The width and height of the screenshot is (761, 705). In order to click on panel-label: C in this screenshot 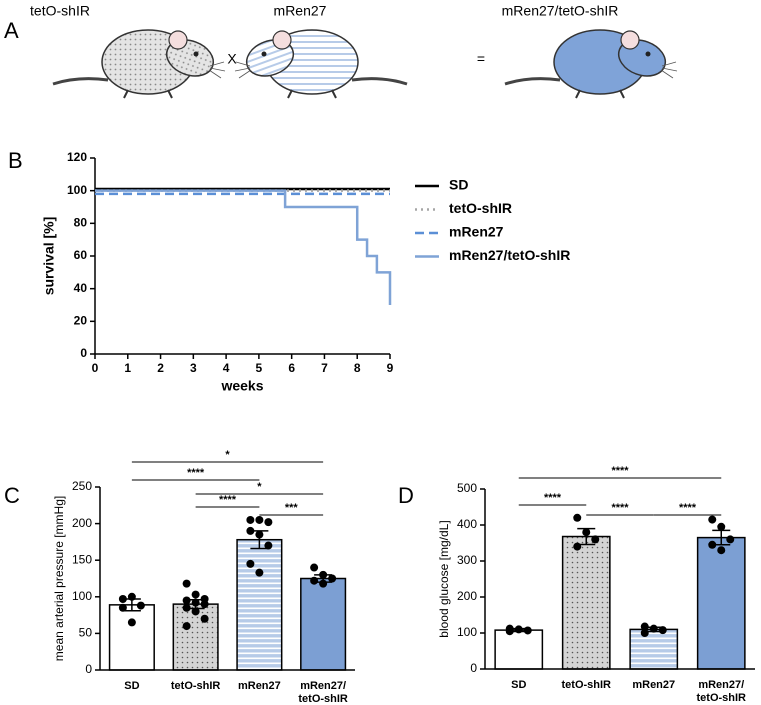, I will do `click(12, 495)`.